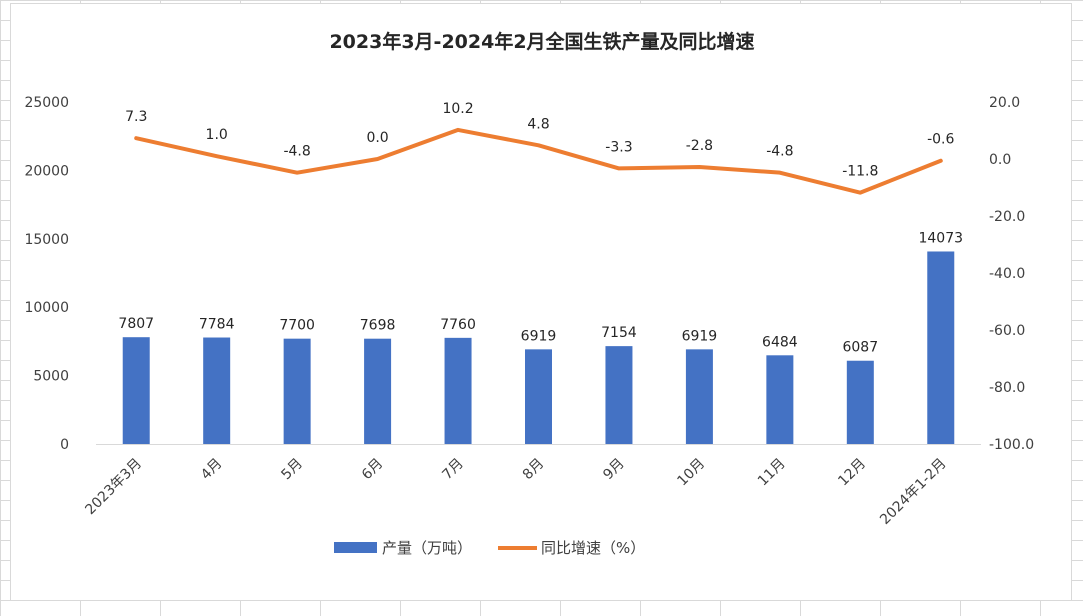 Image resolution: width=1083 pixels, height=616 pixels. Describe the element at coordinates (297, 326) in the screenshot. I see `bar-data-label: 7700` at that location.